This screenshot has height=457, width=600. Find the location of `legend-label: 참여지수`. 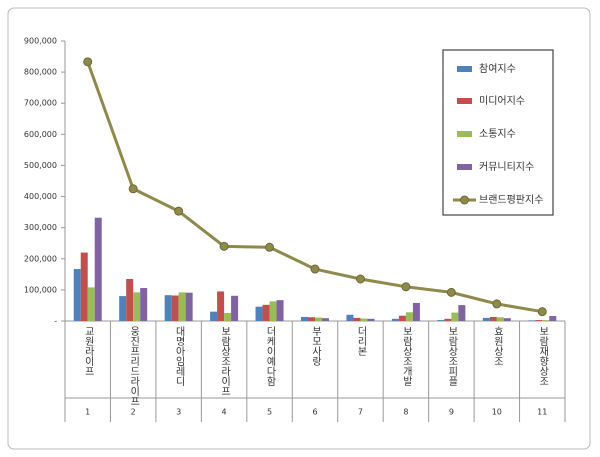

legend-label: 참여지수 is located at coordinates (497, 69).